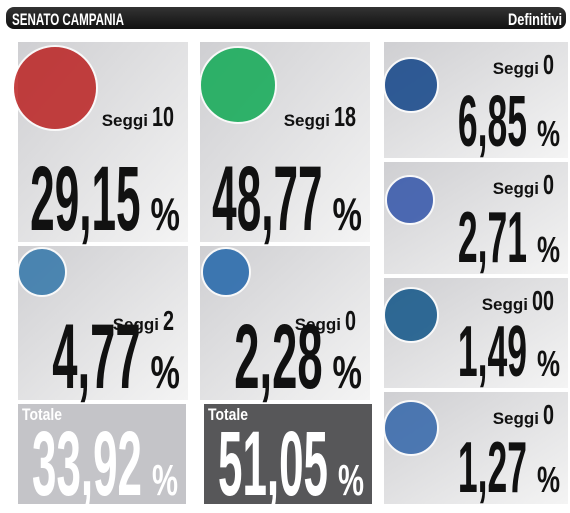 The height and width of the screenshot is (513, 570). I want to click on seats-value: 2, so click(168, 320).